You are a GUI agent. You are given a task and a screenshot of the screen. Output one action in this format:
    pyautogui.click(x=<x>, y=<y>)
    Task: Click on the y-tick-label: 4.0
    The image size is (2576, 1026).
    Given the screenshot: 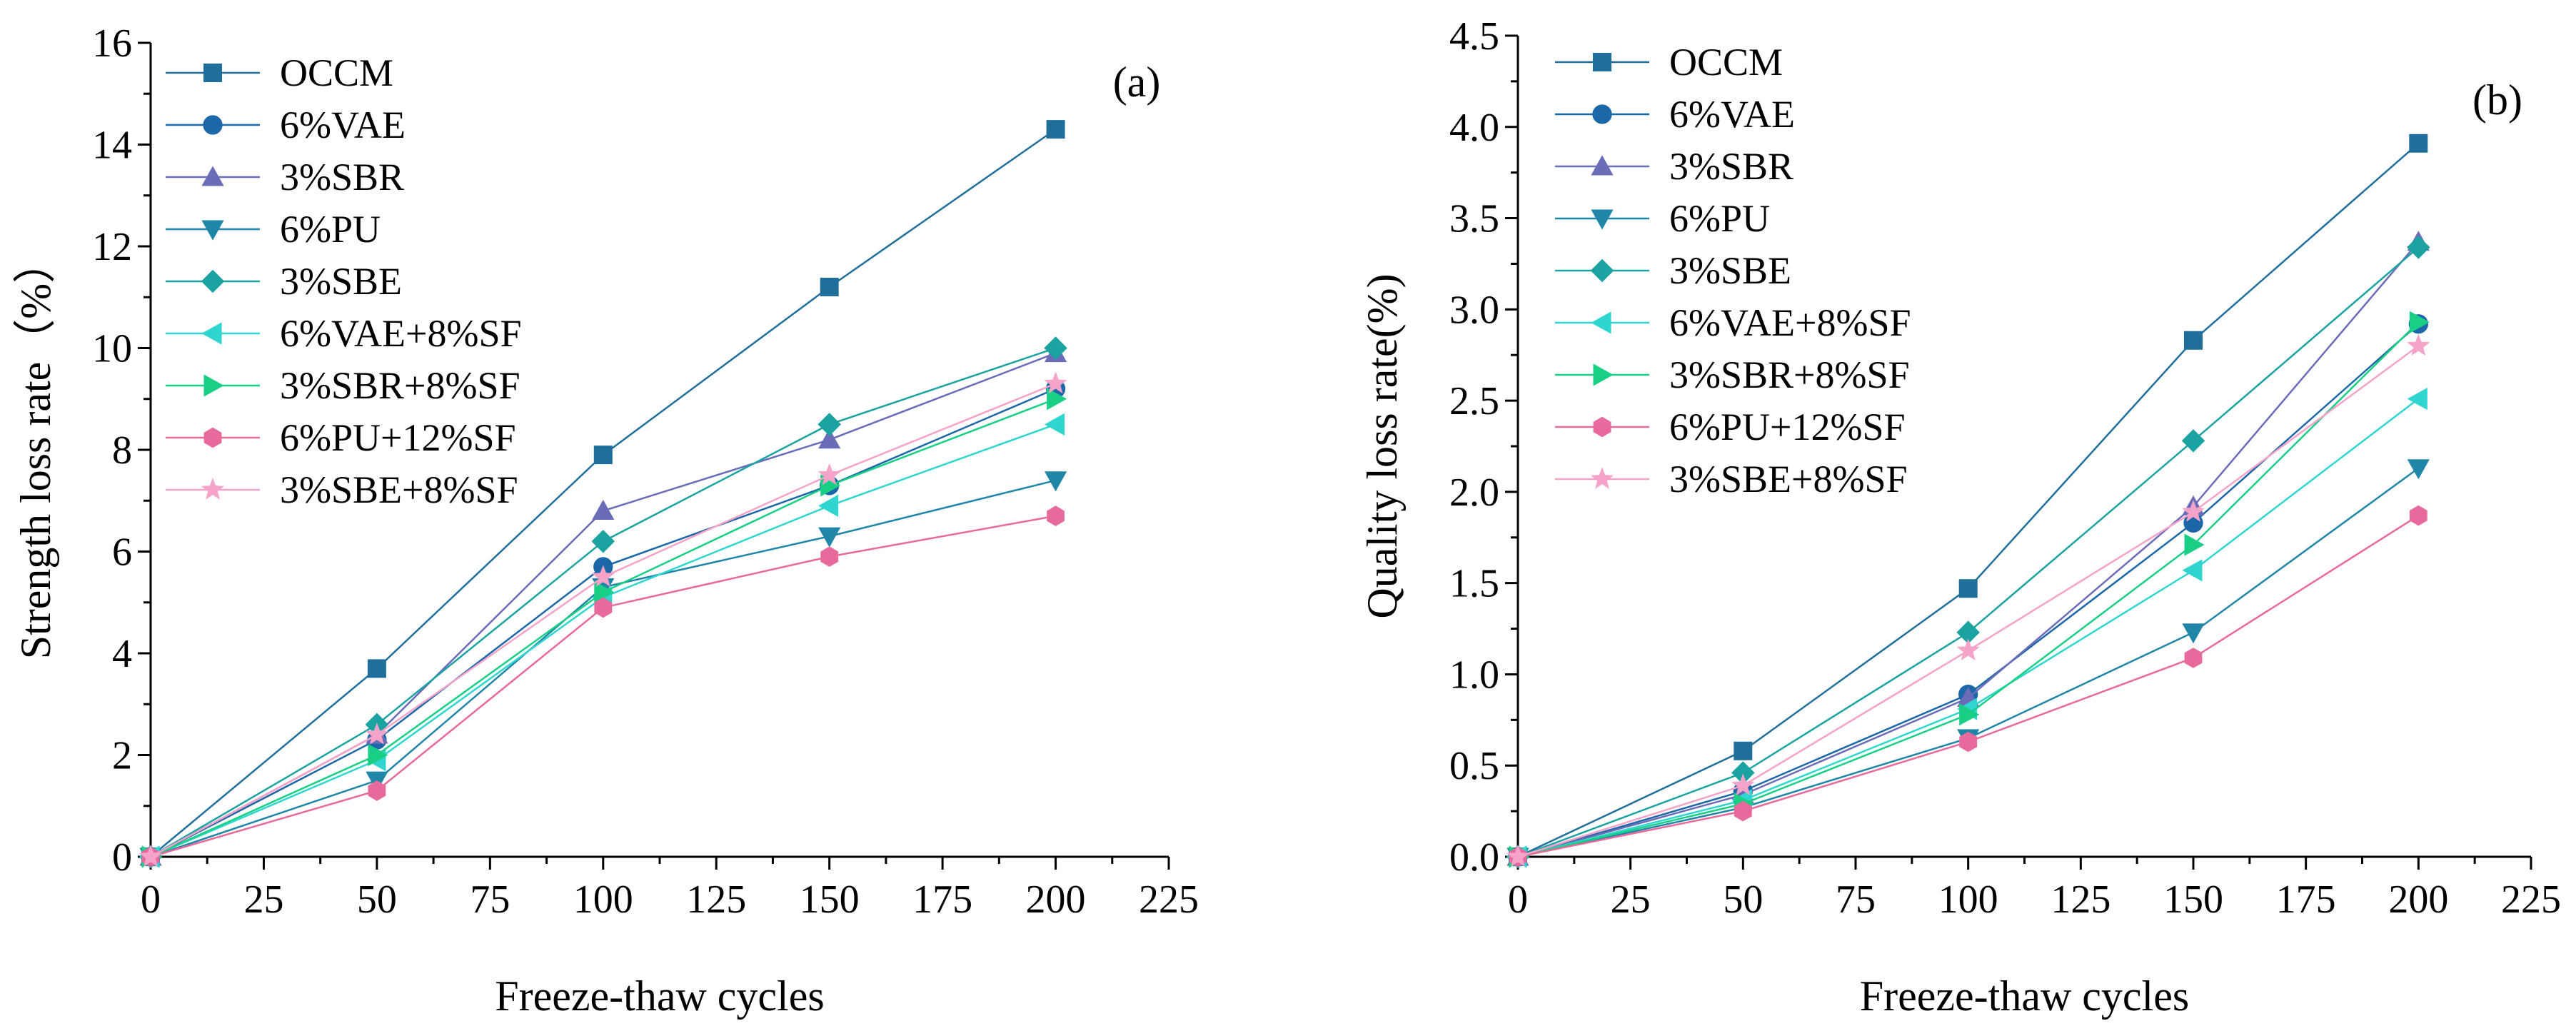 What is the action you would take?
    pyautogui.click(x=1474, y=128)
    